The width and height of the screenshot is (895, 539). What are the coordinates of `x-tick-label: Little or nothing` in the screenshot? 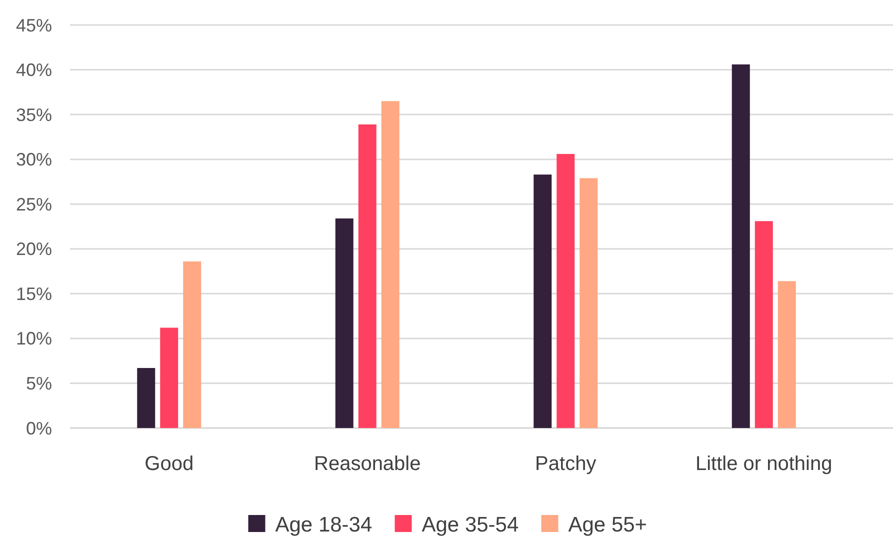 It's located at (763, 464).